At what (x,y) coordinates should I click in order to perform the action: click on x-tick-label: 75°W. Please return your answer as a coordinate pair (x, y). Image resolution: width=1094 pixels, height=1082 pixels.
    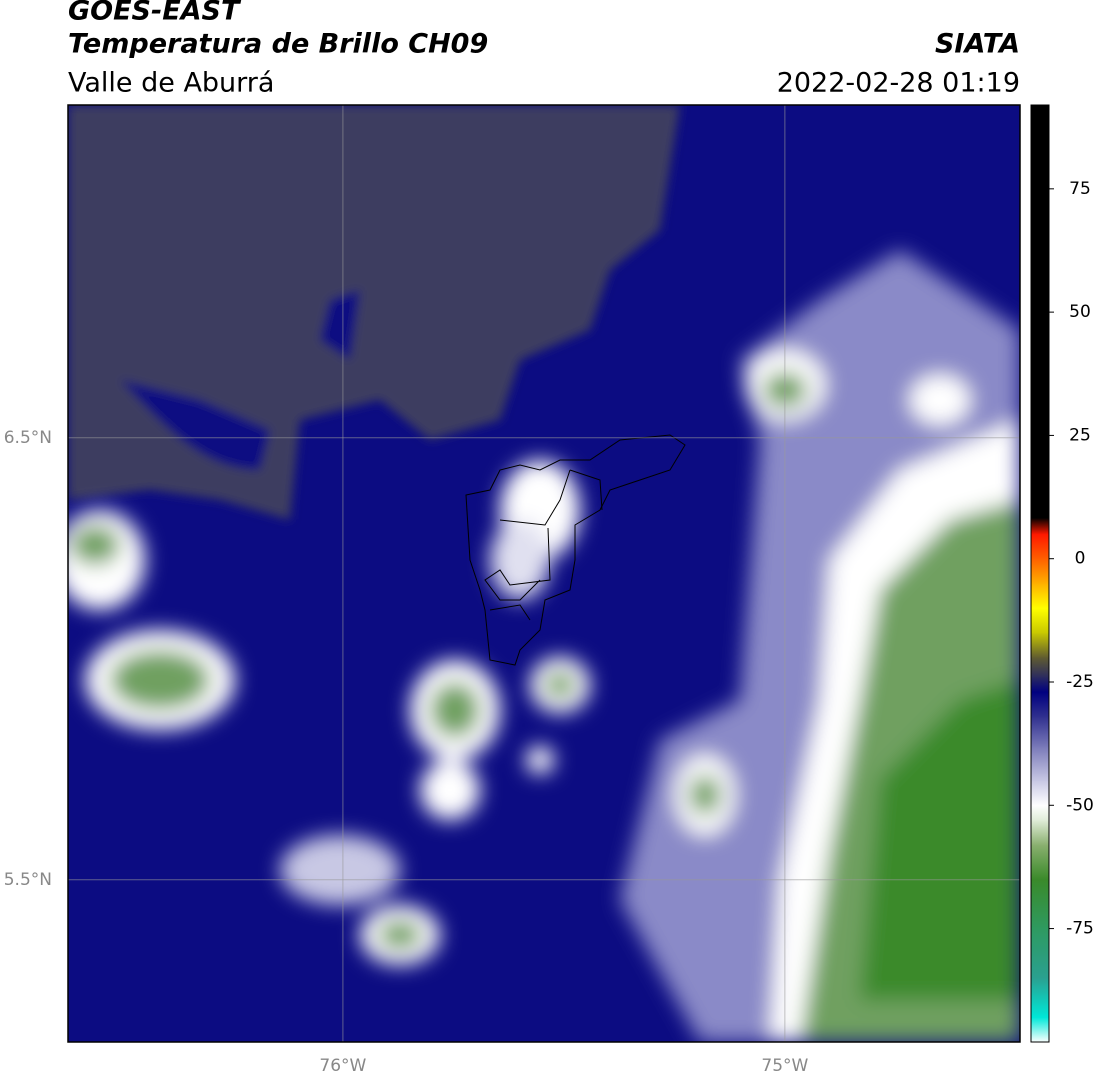
    Looking at the image, I should click on (784, 1066).